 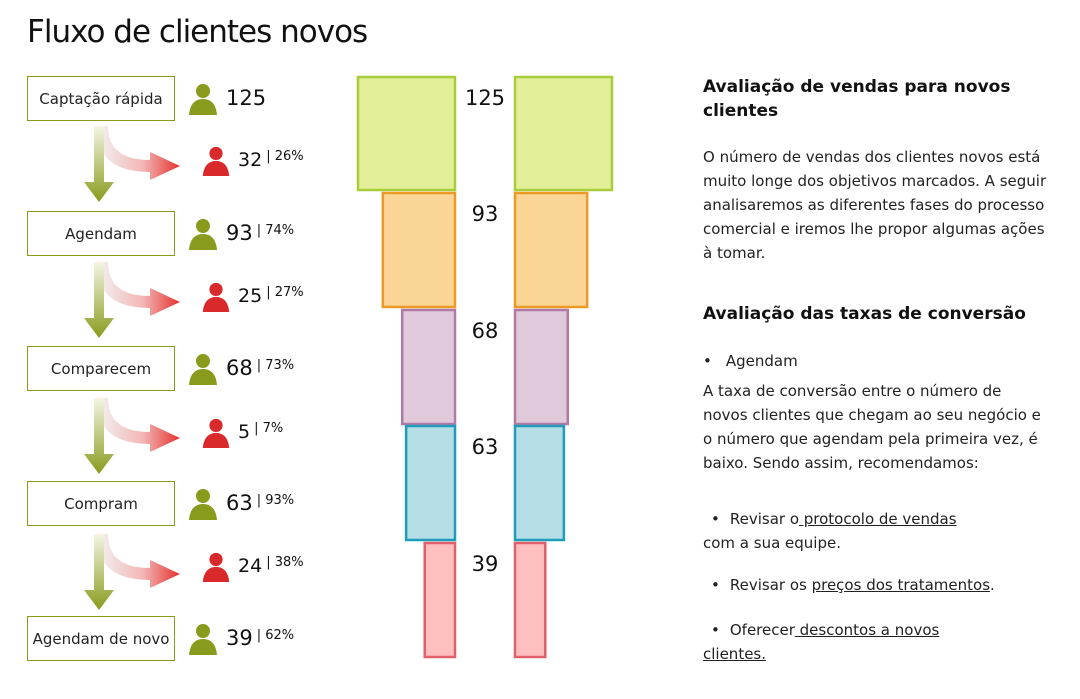 What do you see at coordinates (101, 98) in the screenshot?
I see `stage-box-captacao: Captação rápida` at bounding box center [101, 98].